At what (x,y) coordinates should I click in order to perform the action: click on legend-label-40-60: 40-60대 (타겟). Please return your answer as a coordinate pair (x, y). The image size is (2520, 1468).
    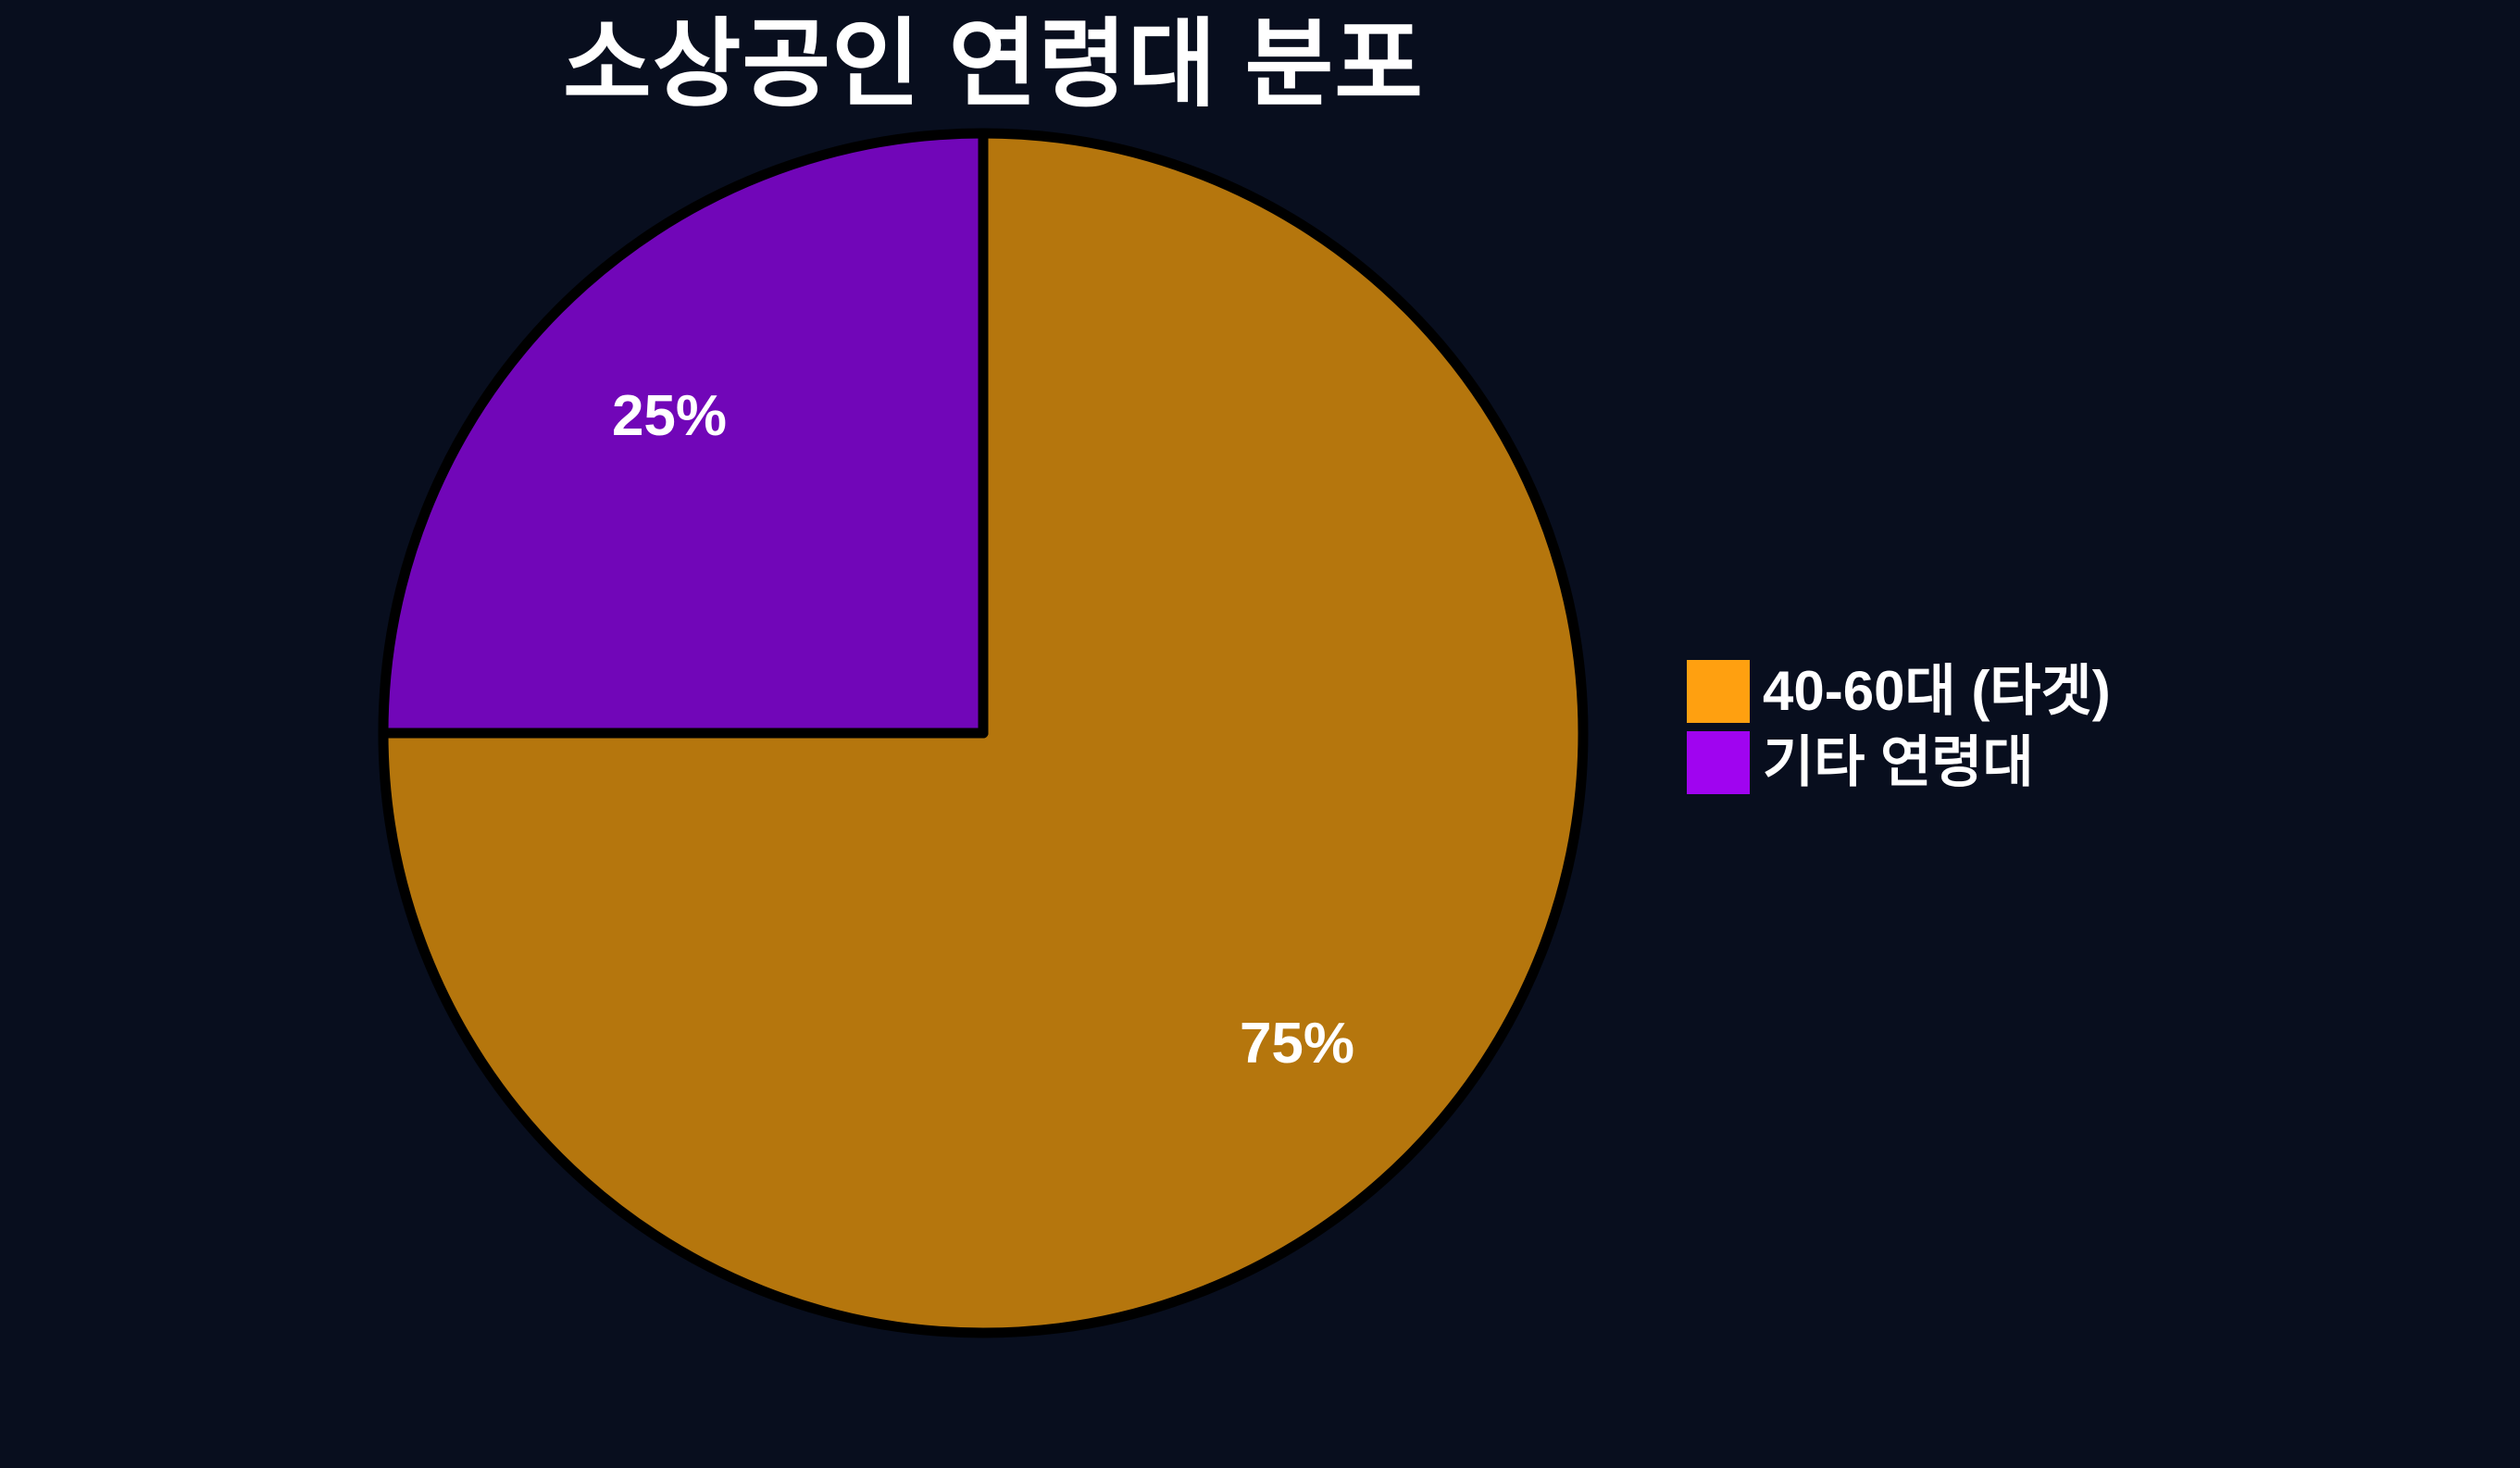
    Looking at the image, I should click on (1937, 691).